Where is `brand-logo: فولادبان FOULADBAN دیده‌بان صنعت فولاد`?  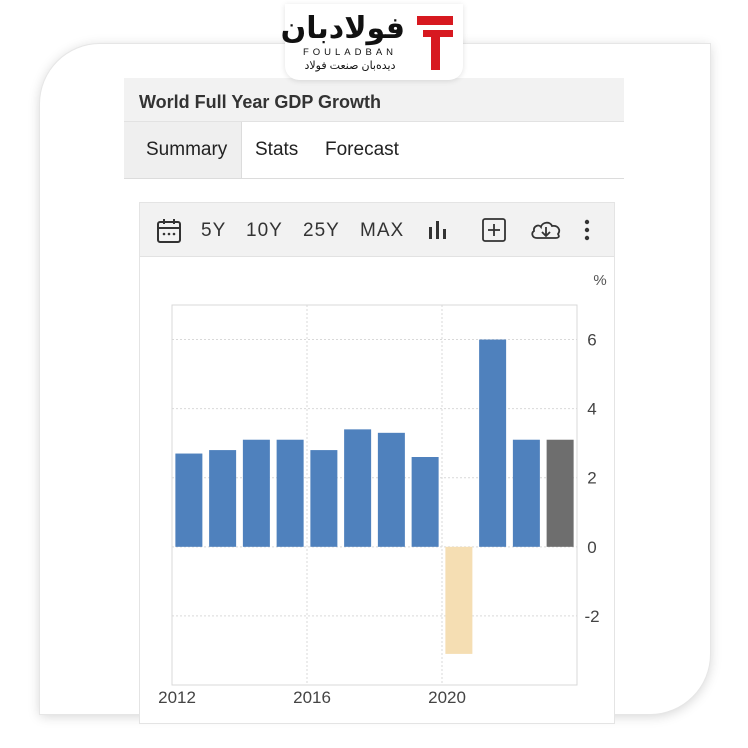
brand-logo: فولادبان FOULADBAN دیده‌بان صنعت فولاد is located at coordinates (371, 42).